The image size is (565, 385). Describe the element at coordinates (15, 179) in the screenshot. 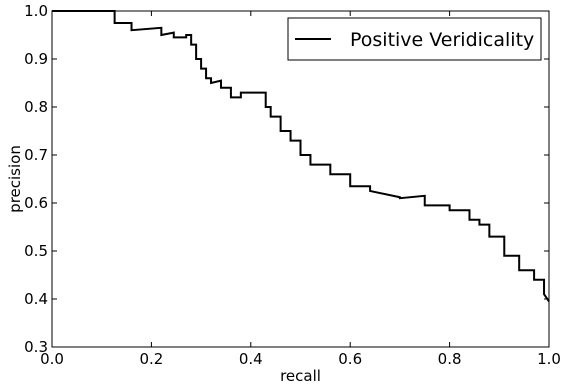

I see `y-axis-label: precision` at that location.